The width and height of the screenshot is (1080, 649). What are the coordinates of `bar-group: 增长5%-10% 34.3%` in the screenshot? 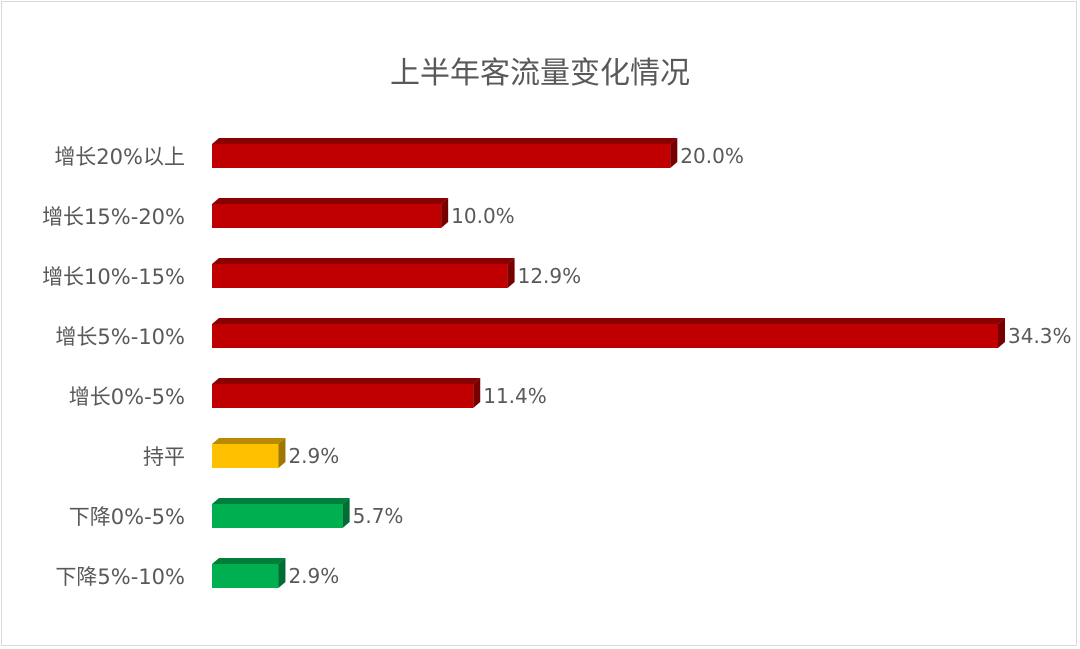 It's located at (563, 333).